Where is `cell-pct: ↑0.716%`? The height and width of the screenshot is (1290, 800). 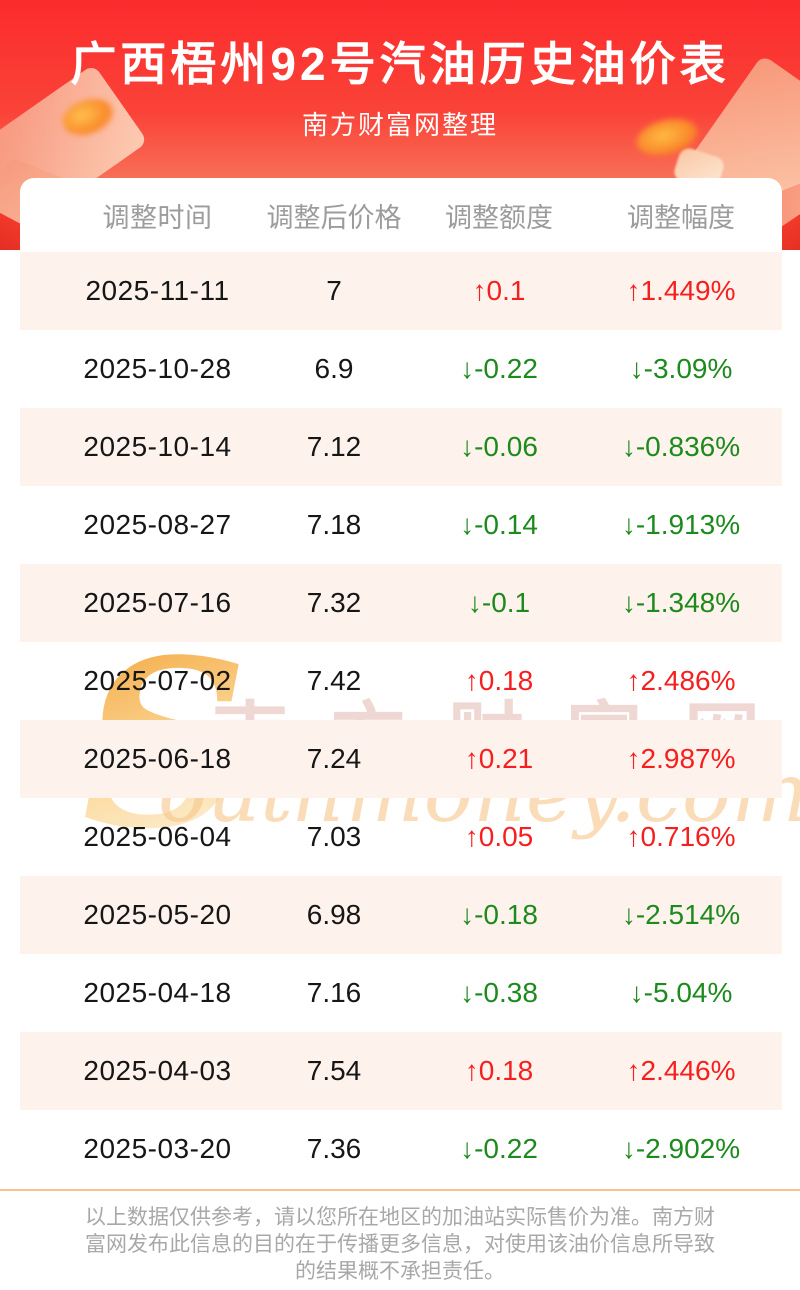 cell-pct: ↑0.716% is located at coordinates (681, 836).